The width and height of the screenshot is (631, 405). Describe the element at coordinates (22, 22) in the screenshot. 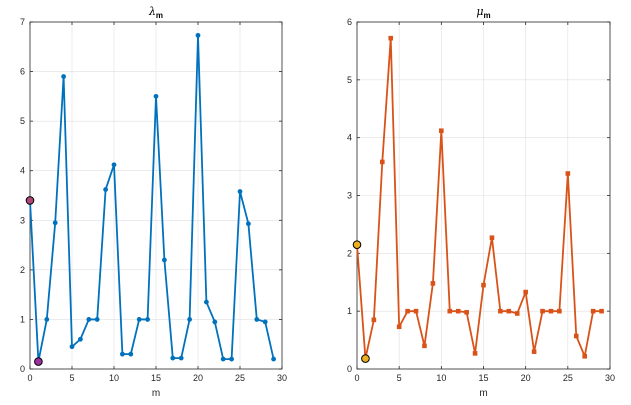

I see `y-tick-label: 7` at that location.